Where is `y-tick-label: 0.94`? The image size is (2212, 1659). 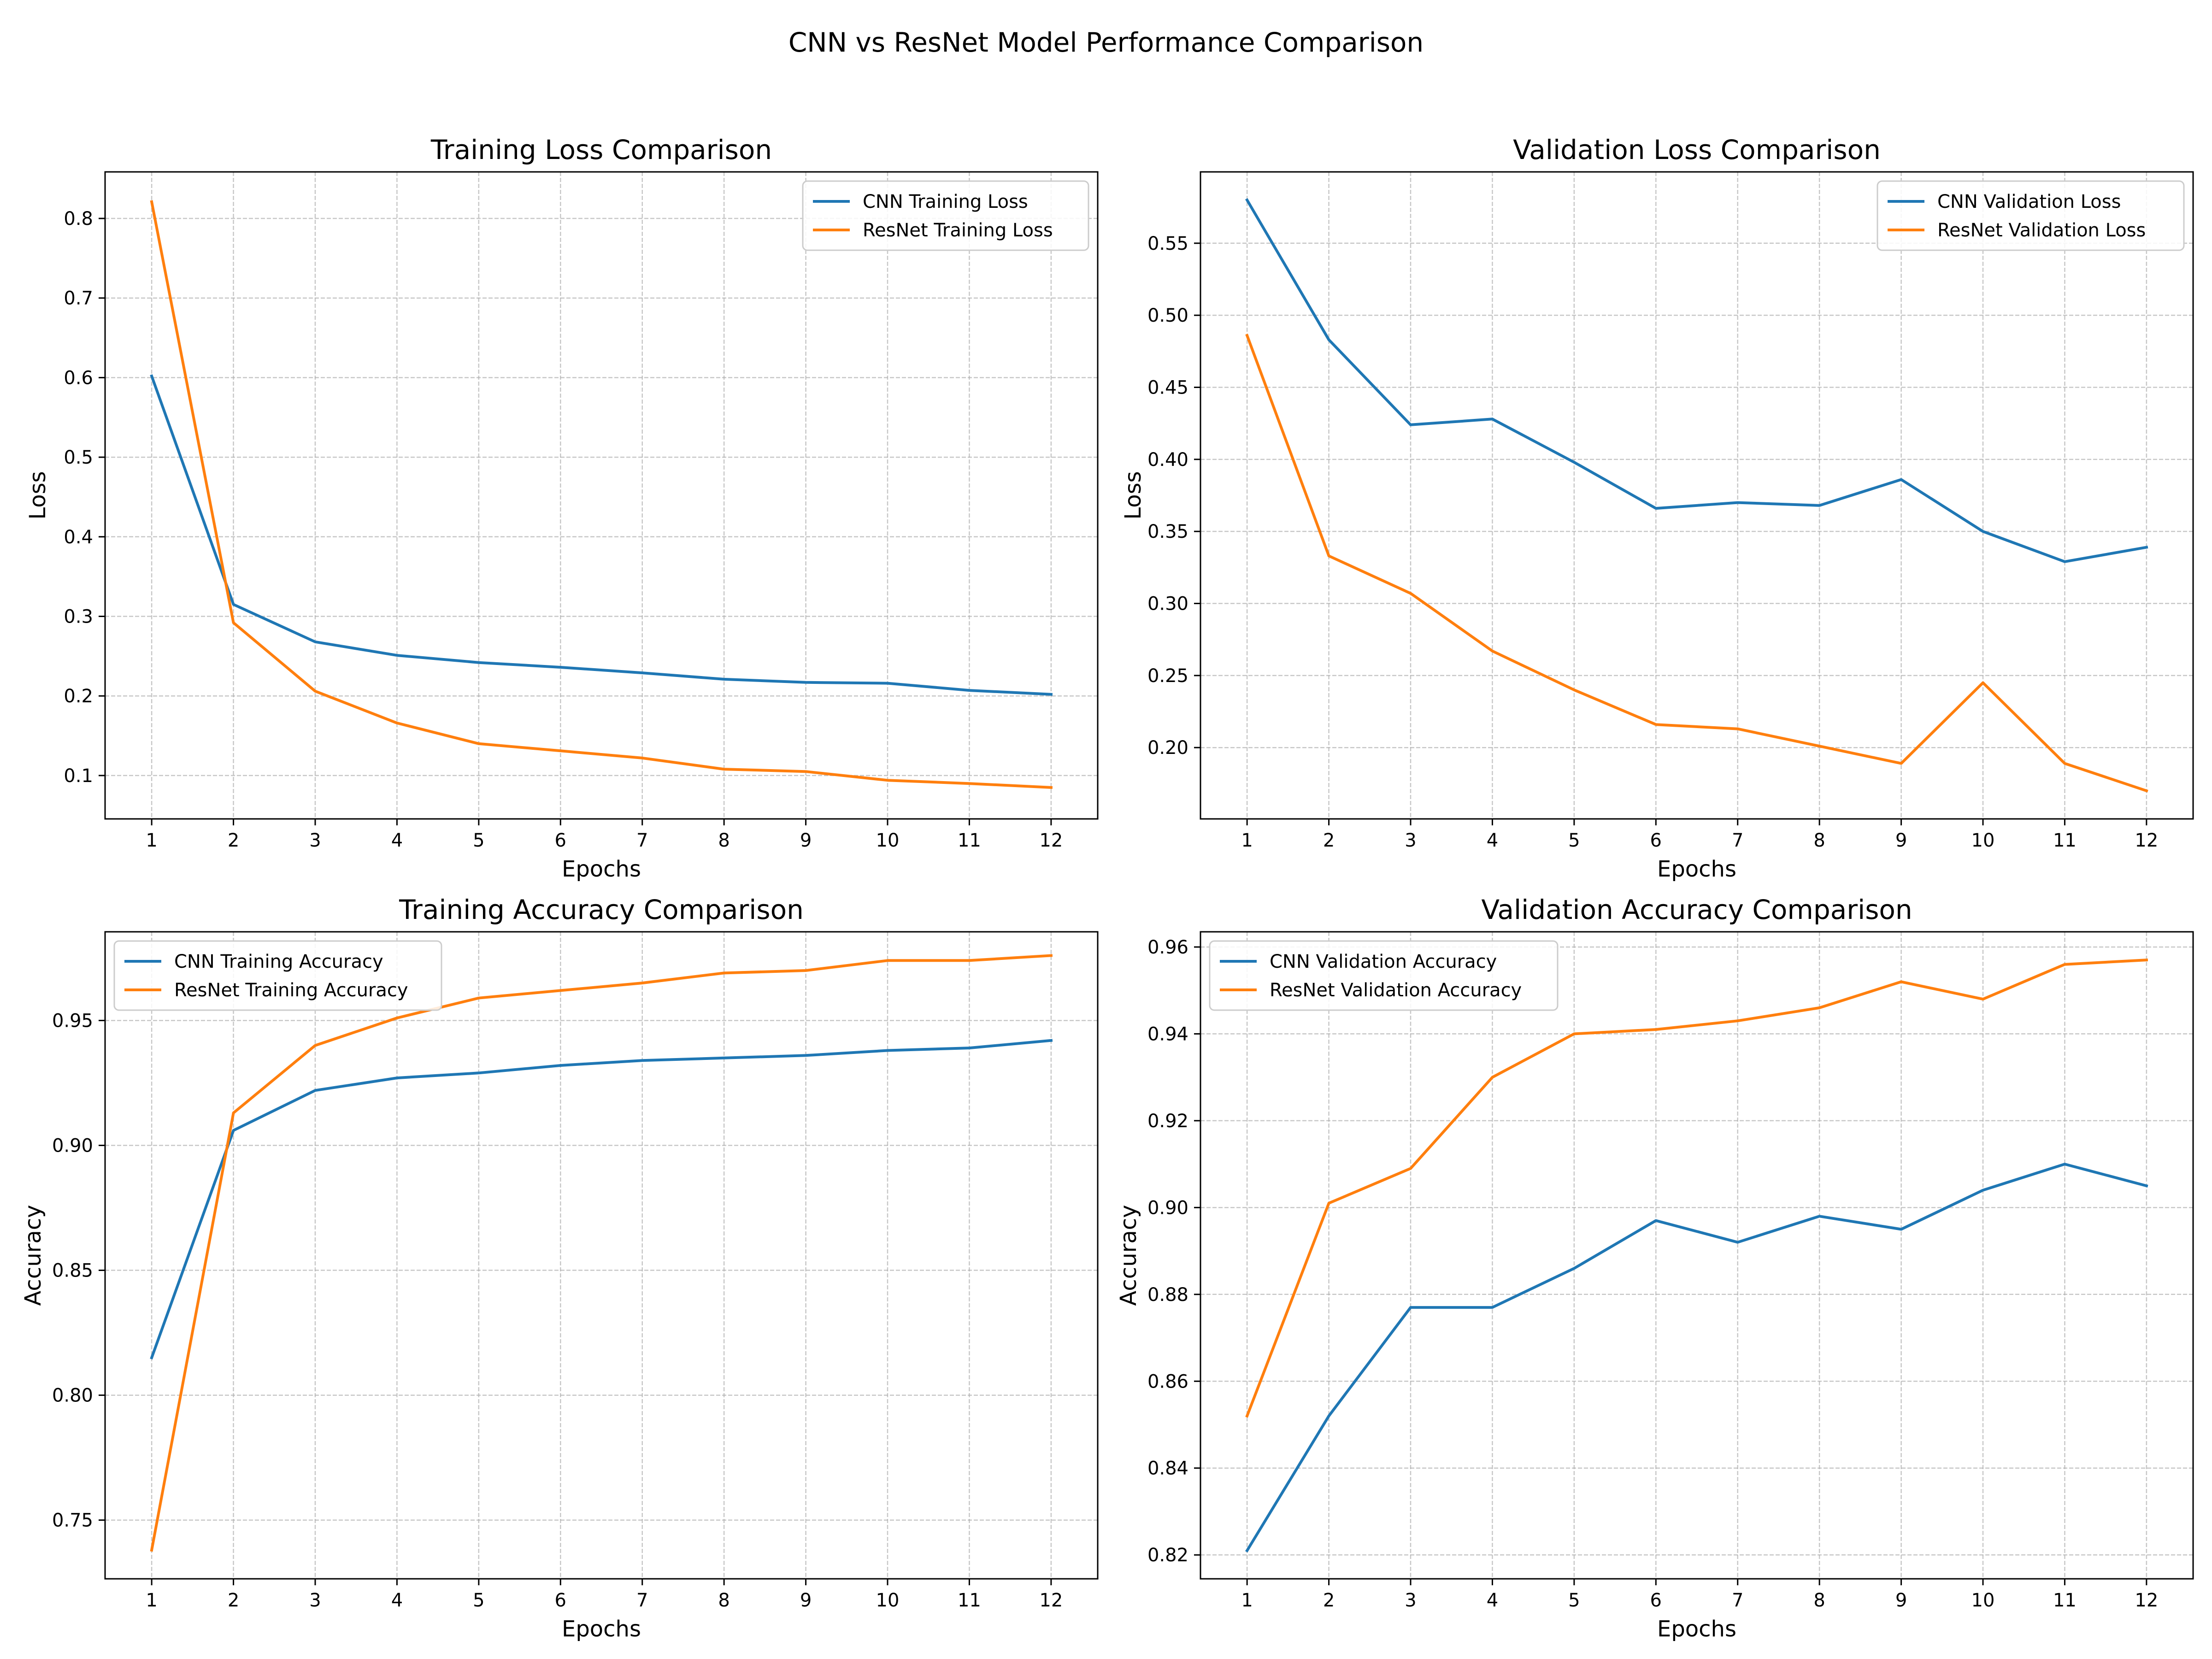
y-tick-label: 0.94 is located at coordinates (1167, 1034).